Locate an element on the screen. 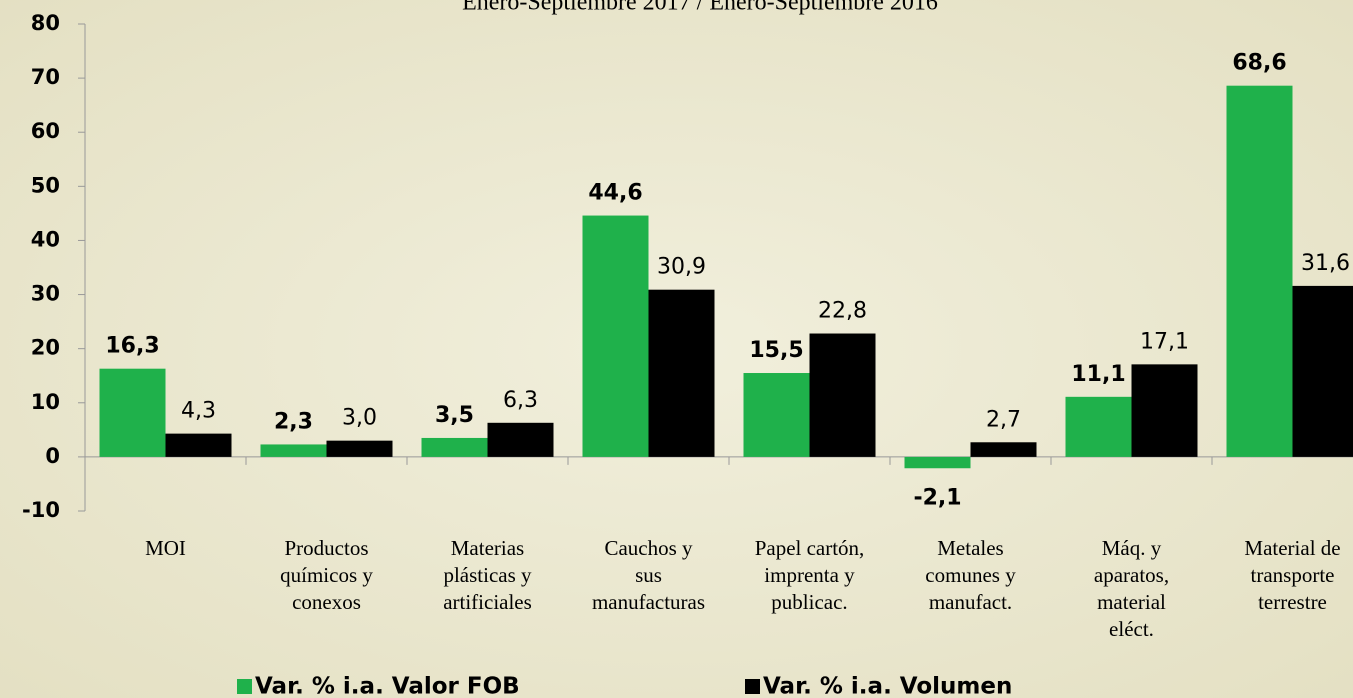 This screenshot has width=1353, height=698. legend-label: Var. % i.a. Volumen is located at coordinates (887, 686).